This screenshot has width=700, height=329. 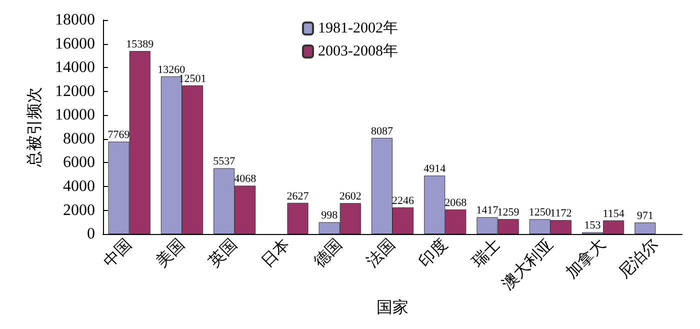 What do you see at coordinates (224, 162) in the screenshot?
I see `data-label: 5537` at bounding box center [224, 162].